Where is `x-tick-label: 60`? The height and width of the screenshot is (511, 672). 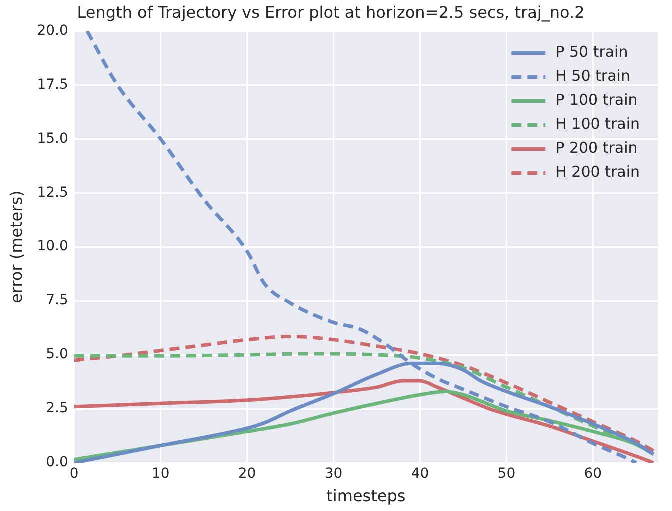
x-tick-label: 60 is located at coordinates (593, 474).